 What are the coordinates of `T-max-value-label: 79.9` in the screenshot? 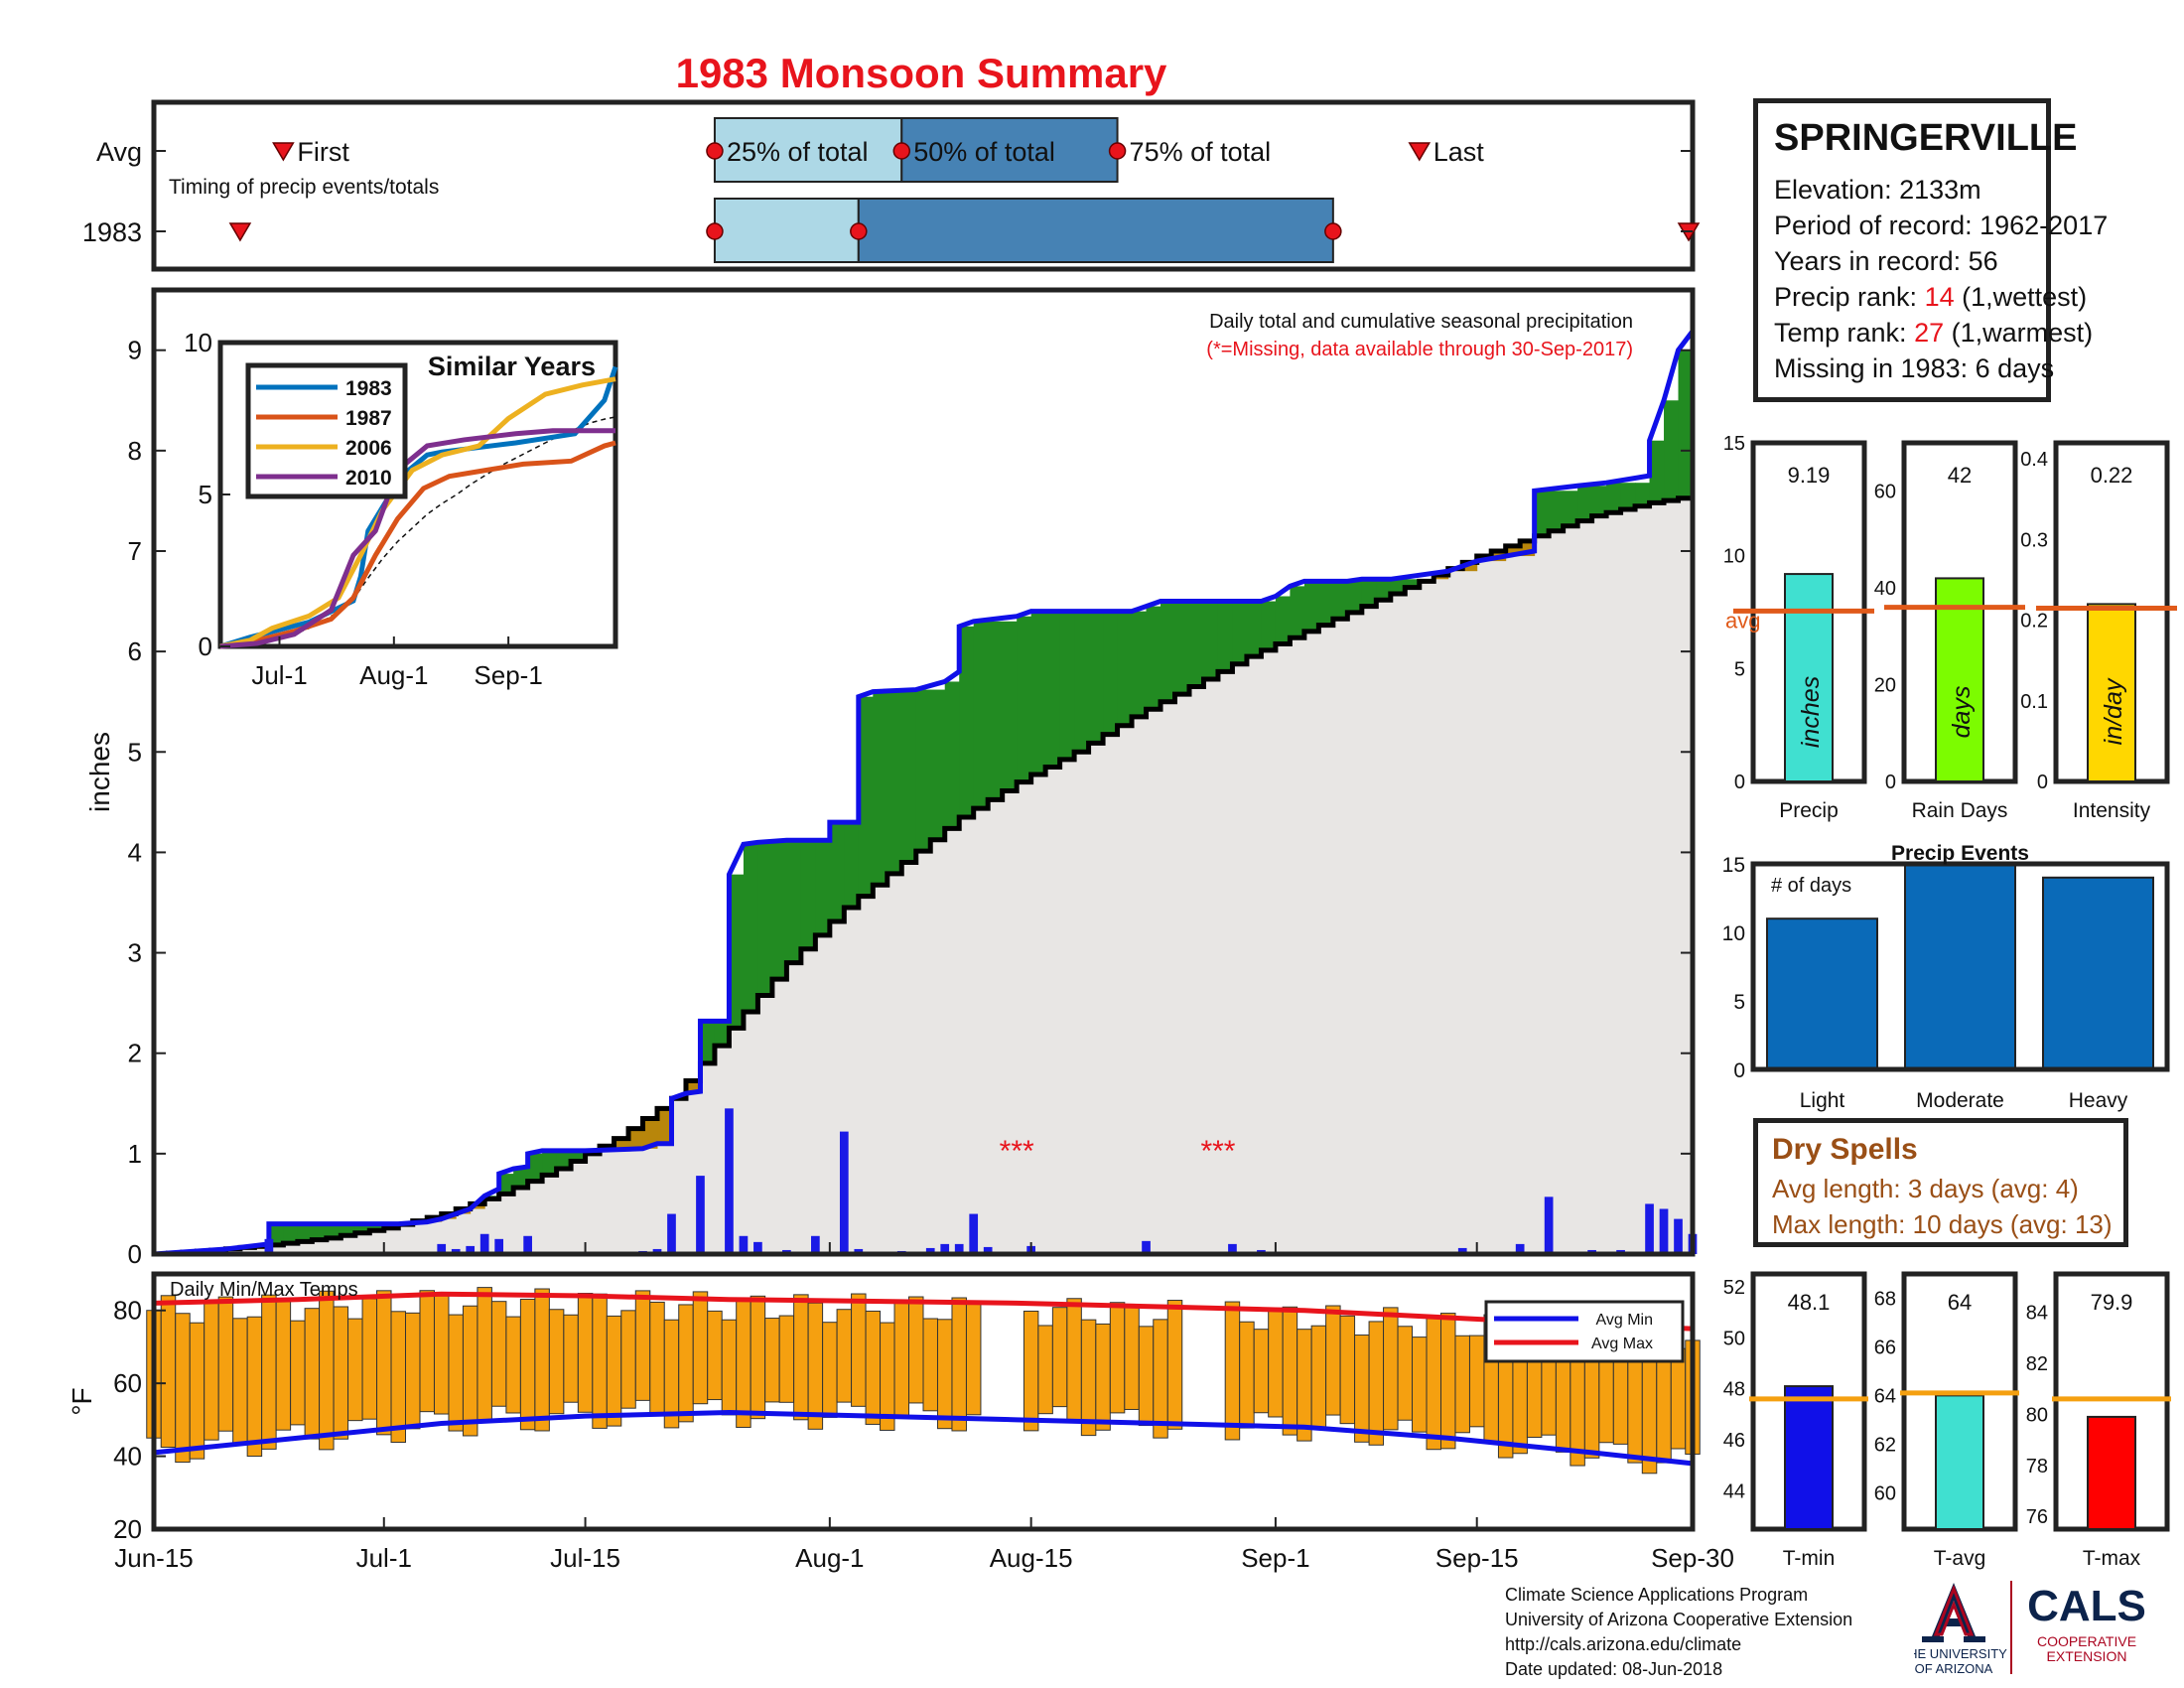 It's located at (2112, 1302).